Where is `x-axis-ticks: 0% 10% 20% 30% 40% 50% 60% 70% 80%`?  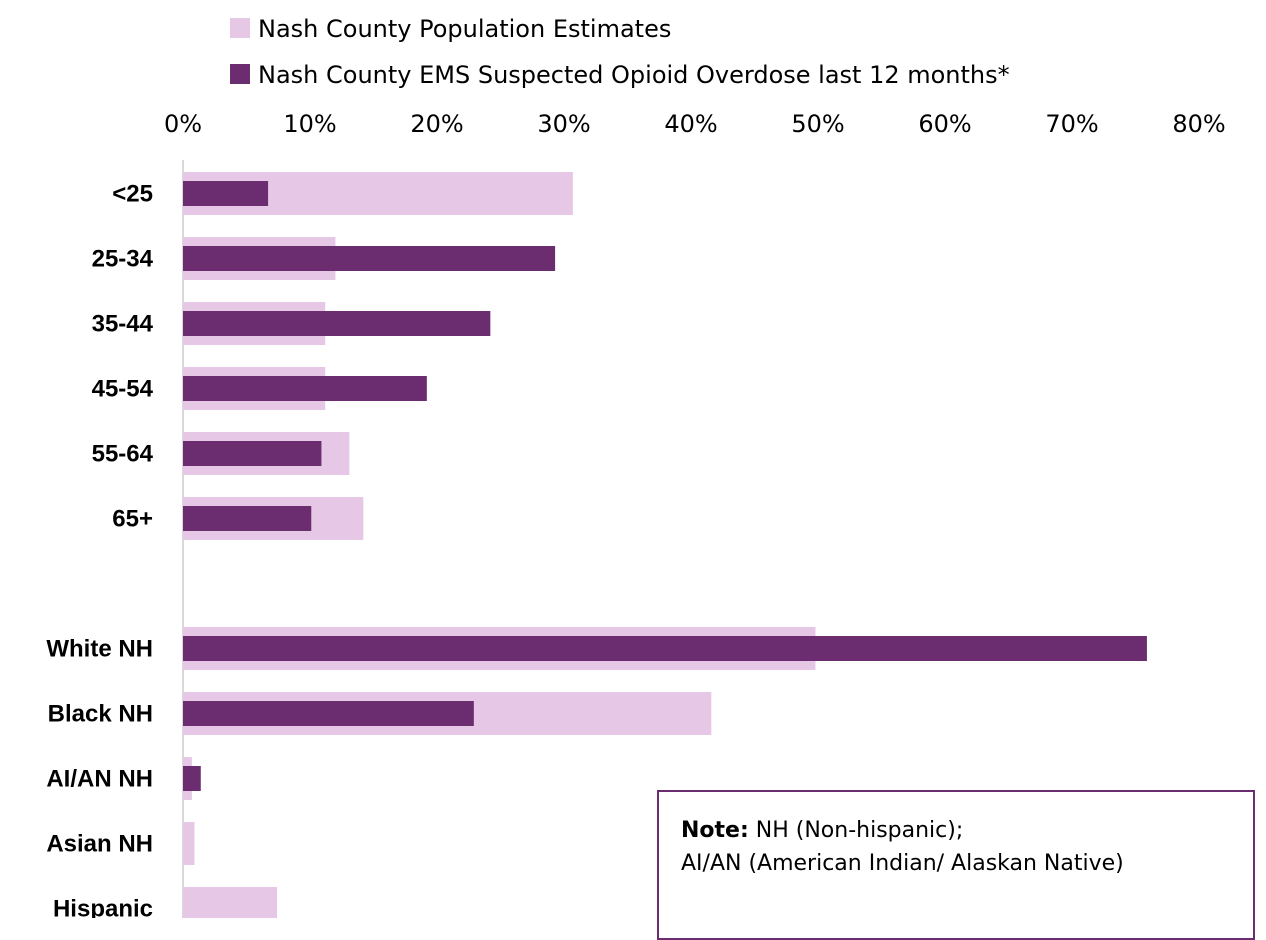 x-axis-ticks: 0% 10% 20% 30% 40% 50% 60% 70% 80% is located at coordinates (695, 124).